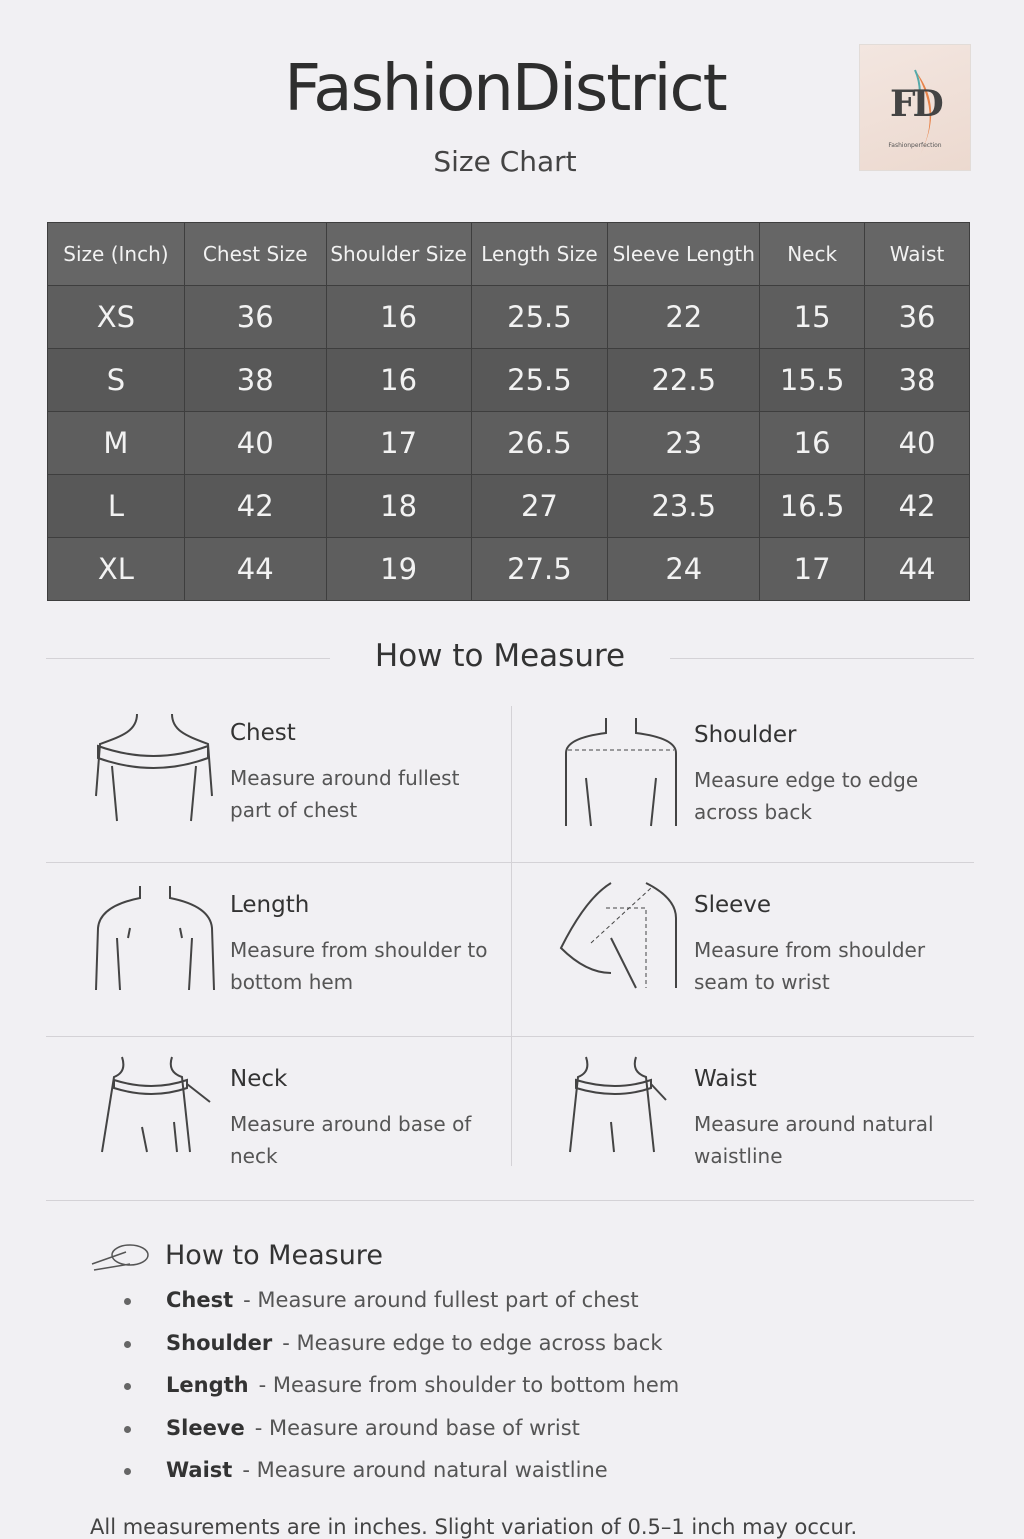  I want to click on table-cell: 22.5, so click(684, 380).